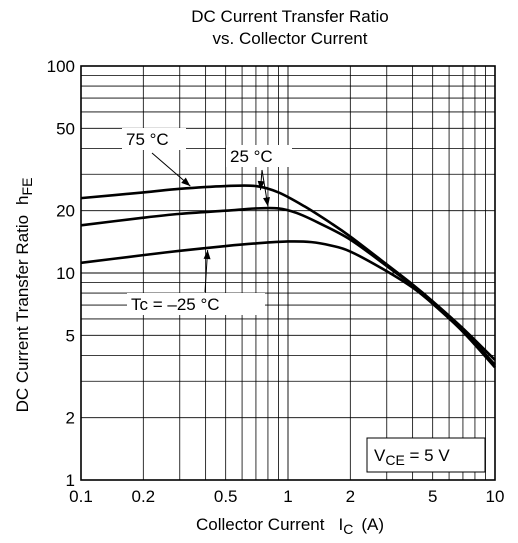 The height and width of the screenshot is (543, 518). What do you see at coordinates (226, 496) in the screenshot?
I see `x-tick-label: 0.5` at bounding box center [226, 496].